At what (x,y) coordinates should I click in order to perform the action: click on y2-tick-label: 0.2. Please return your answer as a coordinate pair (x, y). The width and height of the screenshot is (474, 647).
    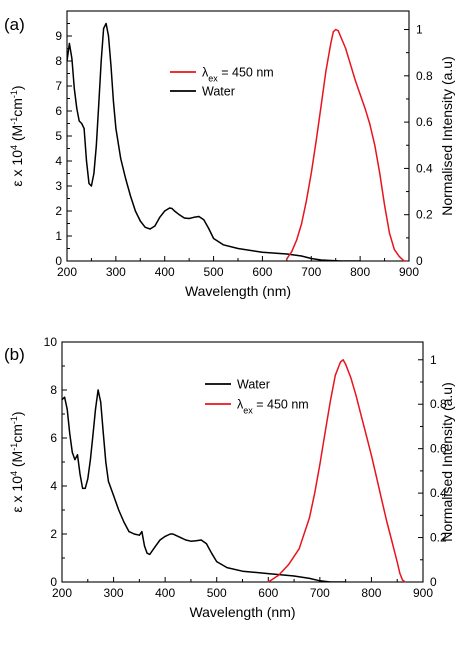
    Looking at the image, I should click on (424, 215).